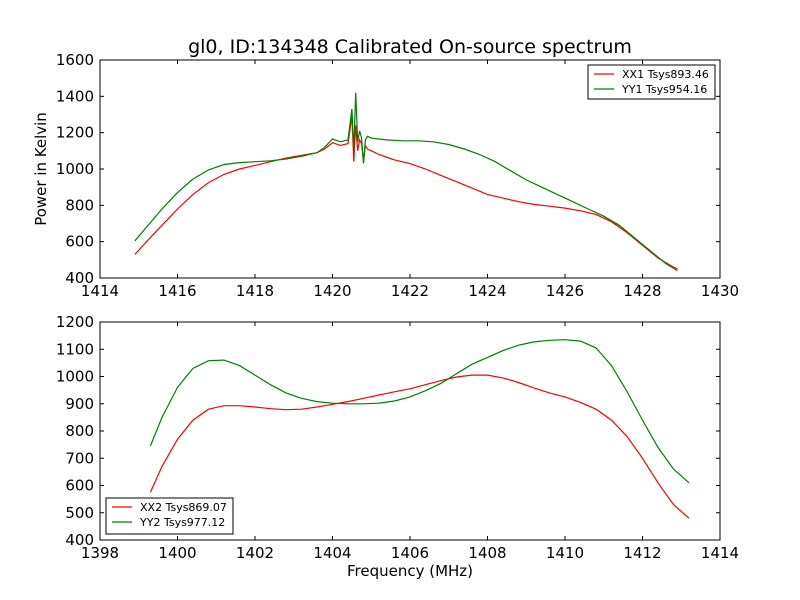 The image size is (800, 600). I want to click on y-tick-label: 900, so click(79, 404).